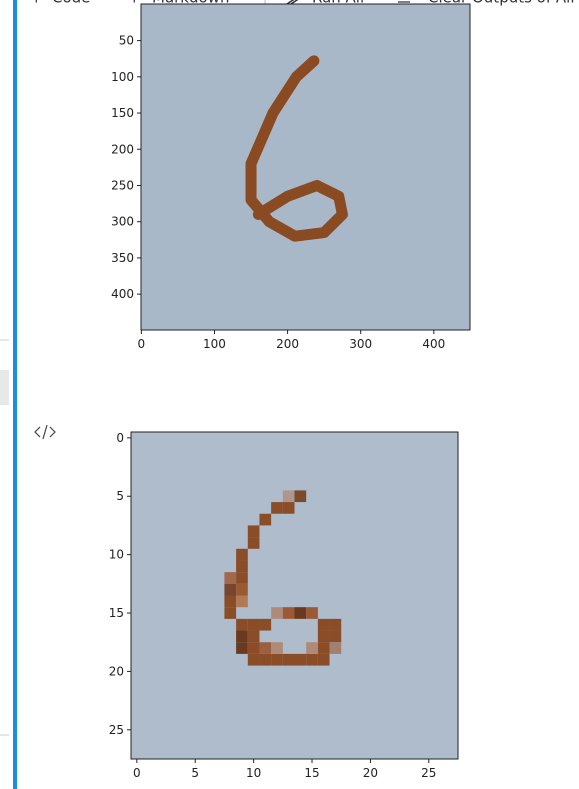  What do you see at coordinates (120, 496) in the screenshot?
I see `y-tick-label: 5` at bounding box center [120, 496].